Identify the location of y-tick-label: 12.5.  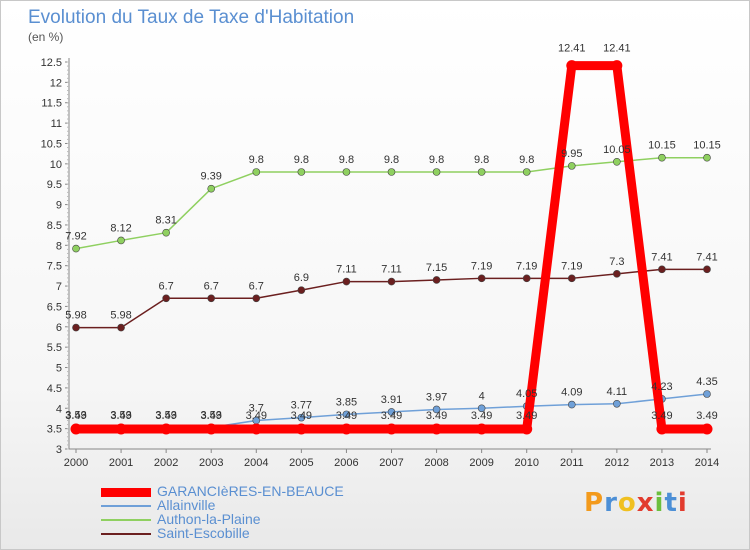
(51, 63).